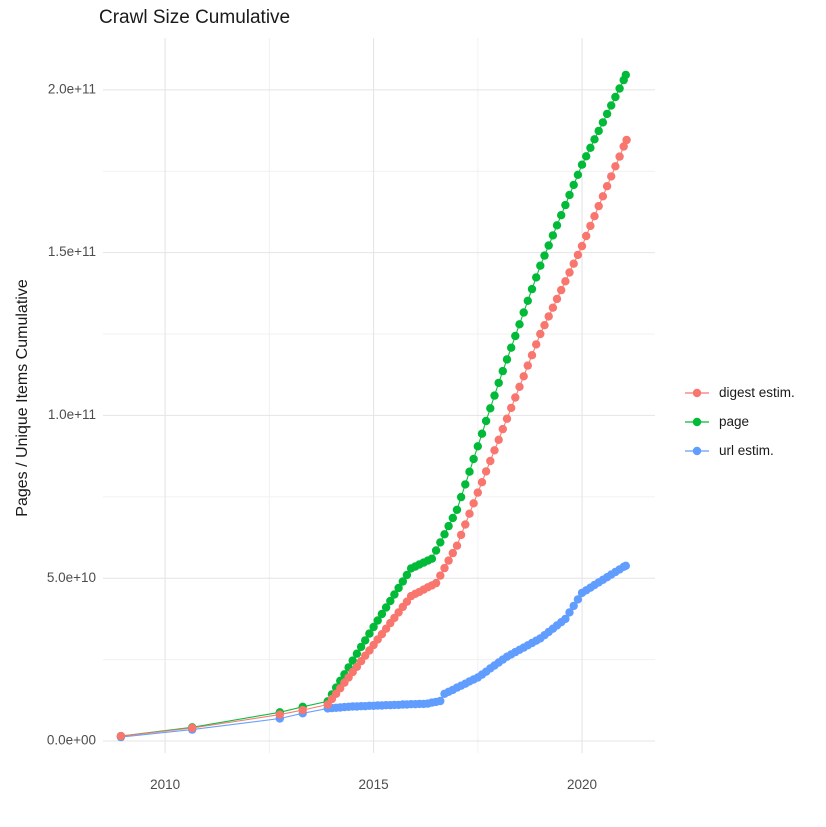 This screenshot has width=826, height=827. What do you see at coordinates (72, 88) in the screenshot?
I see `y-tick-label: 2.0e+11` at bounding box center [72, 88].